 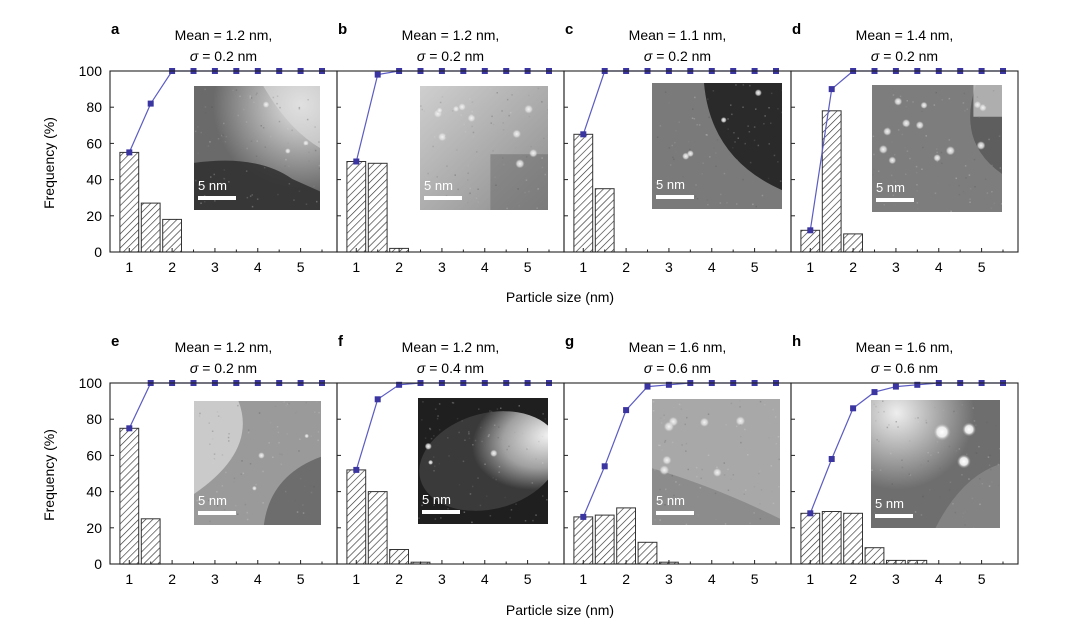 I want to click on scale-bar-label: 5 nm, so click(x=670, y=184).